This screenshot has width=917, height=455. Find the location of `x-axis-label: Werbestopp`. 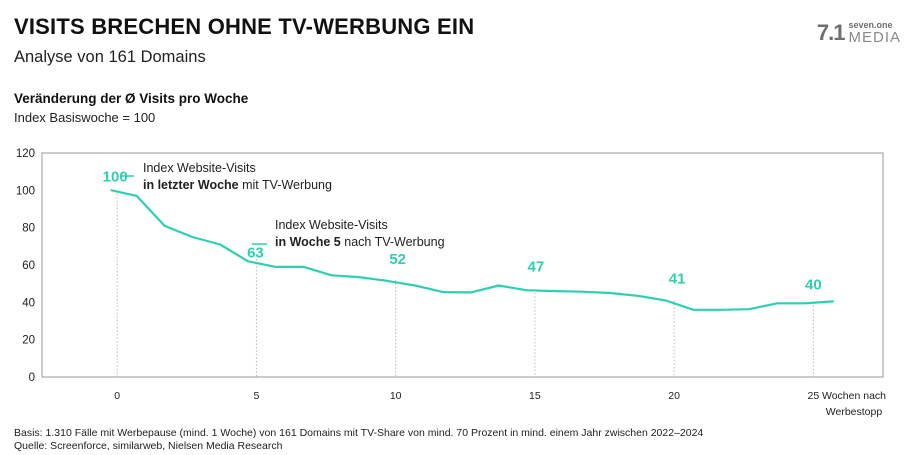

x-axis-label: Werbestopp is located at coordinates (854, 412).